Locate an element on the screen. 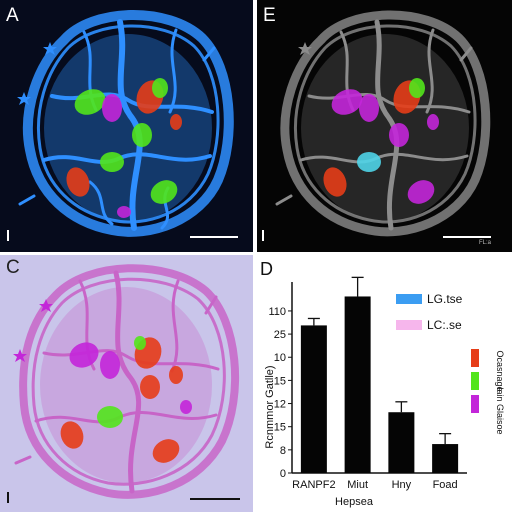  side-legend-text-bottom: lain Glaisoe is located at coordinates (500, 410).